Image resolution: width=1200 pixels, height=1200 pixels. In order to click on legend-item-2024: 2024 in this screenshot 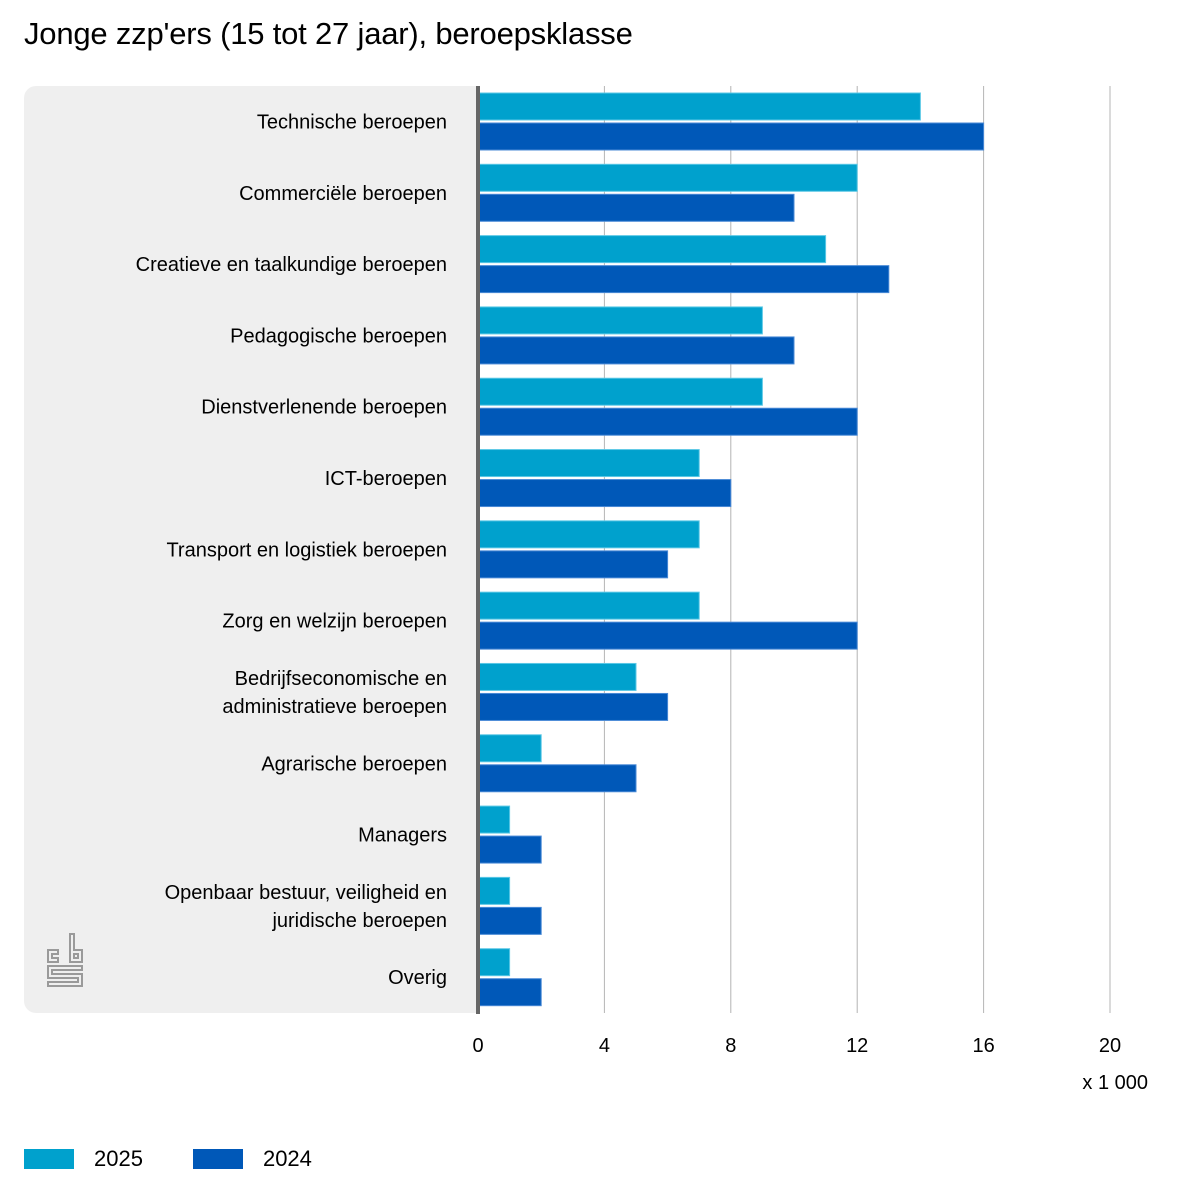, I will do `click(252, 1159)`.